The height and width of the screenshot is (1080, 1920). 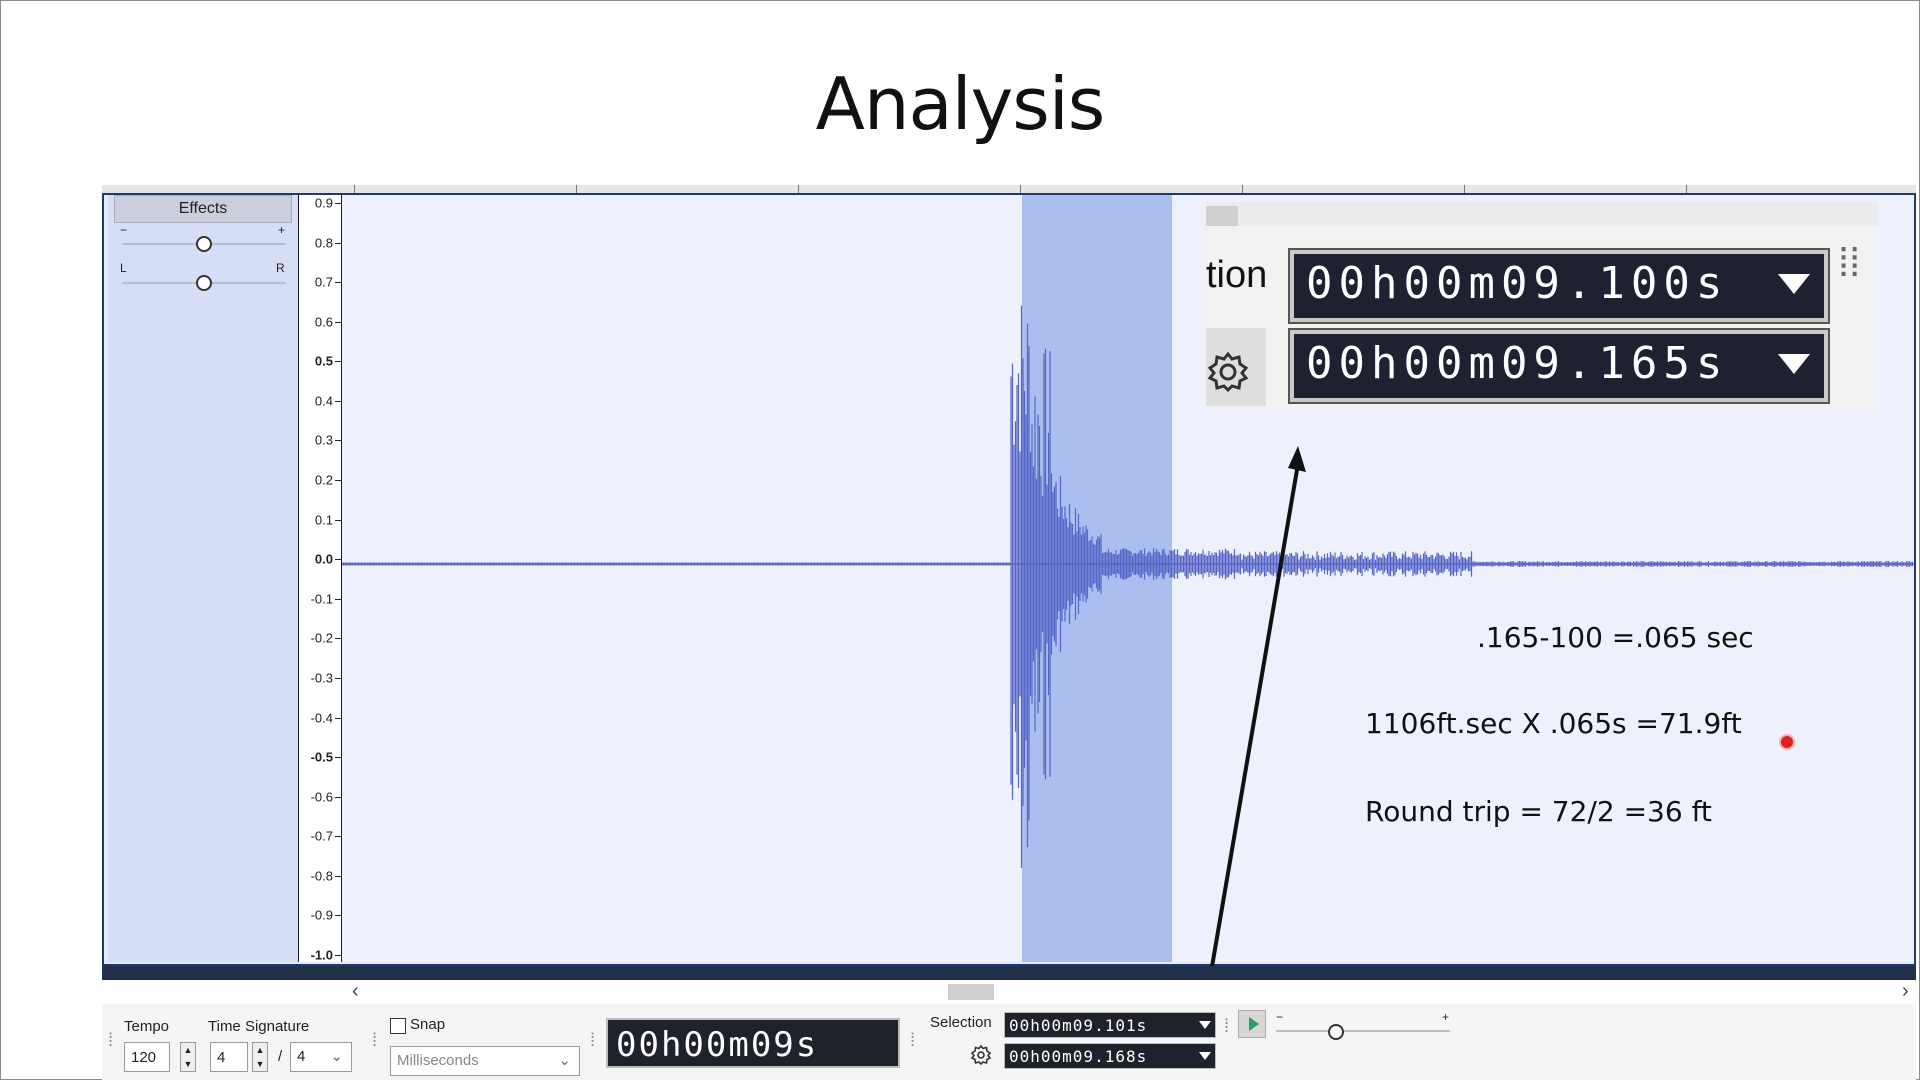 What do you see at coordinates (1905, 991) in the screenshot?
I see `scroll-right-icon: ›` at bounding box center [1905, 991].